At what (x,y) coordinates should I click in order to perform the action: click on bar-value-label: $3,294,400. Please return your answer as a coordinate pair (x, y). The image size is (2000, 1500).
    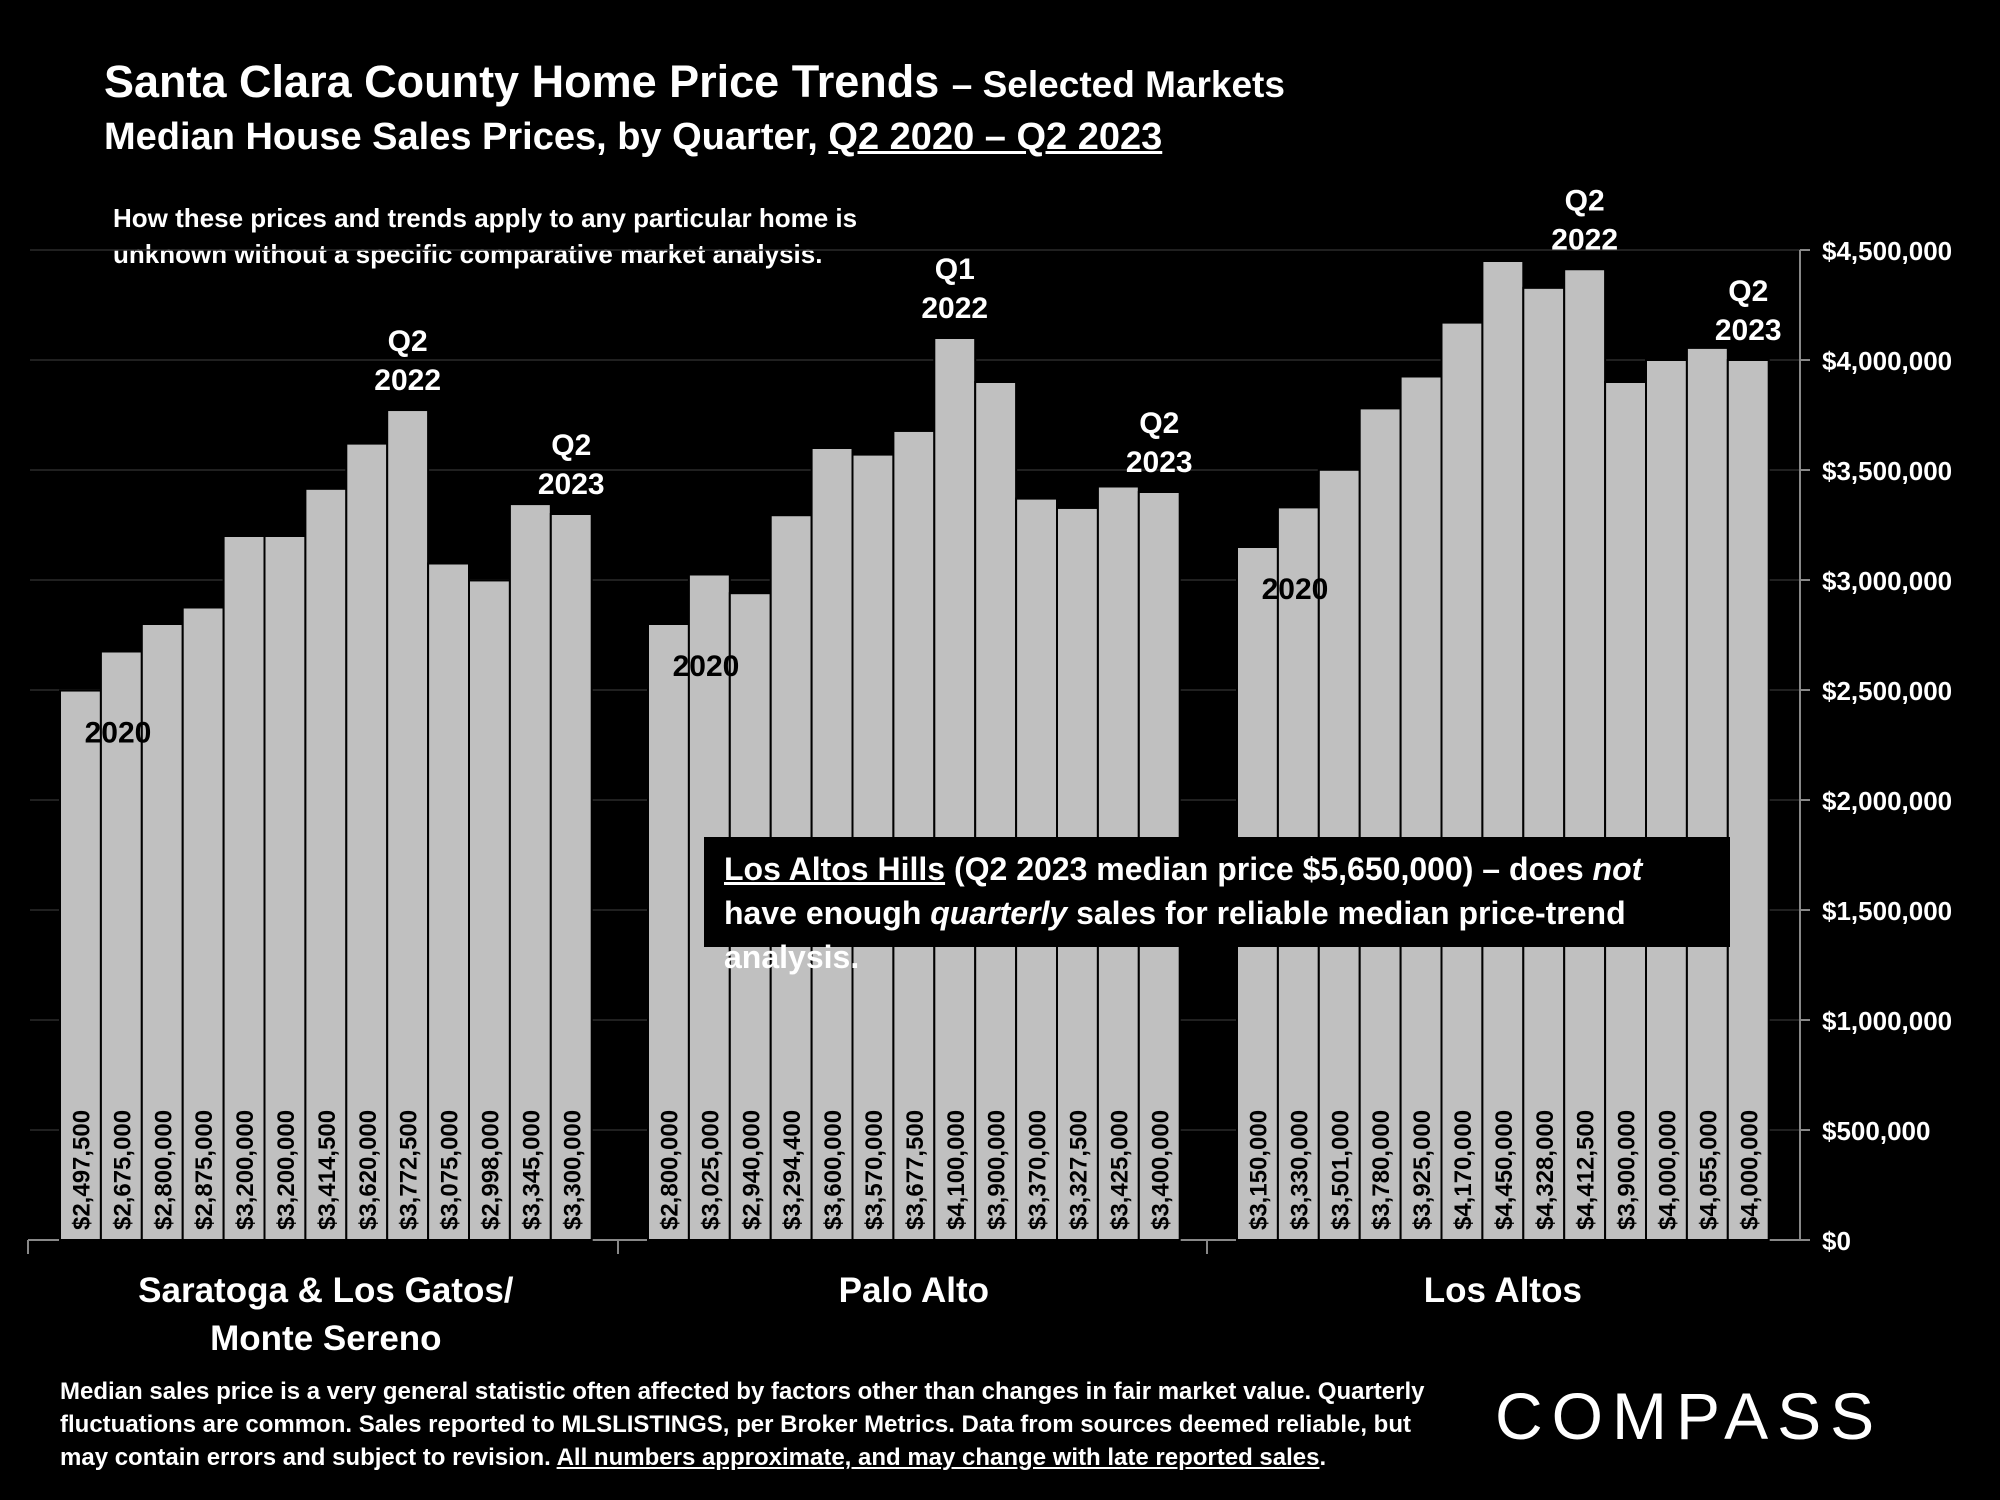
    Looking at the image, I should click on (792, 1170).